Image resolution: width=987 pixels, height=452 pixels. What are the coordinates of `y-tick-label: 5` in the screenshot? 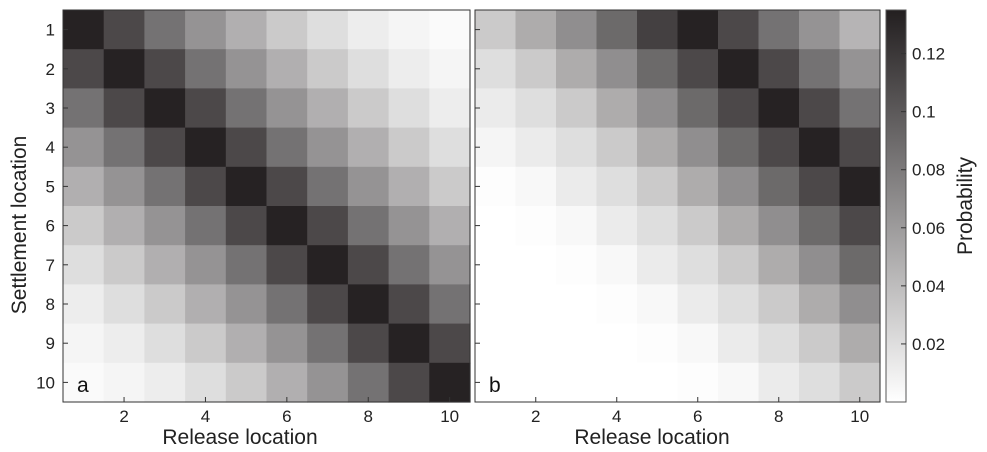 It's located at (50, 186).